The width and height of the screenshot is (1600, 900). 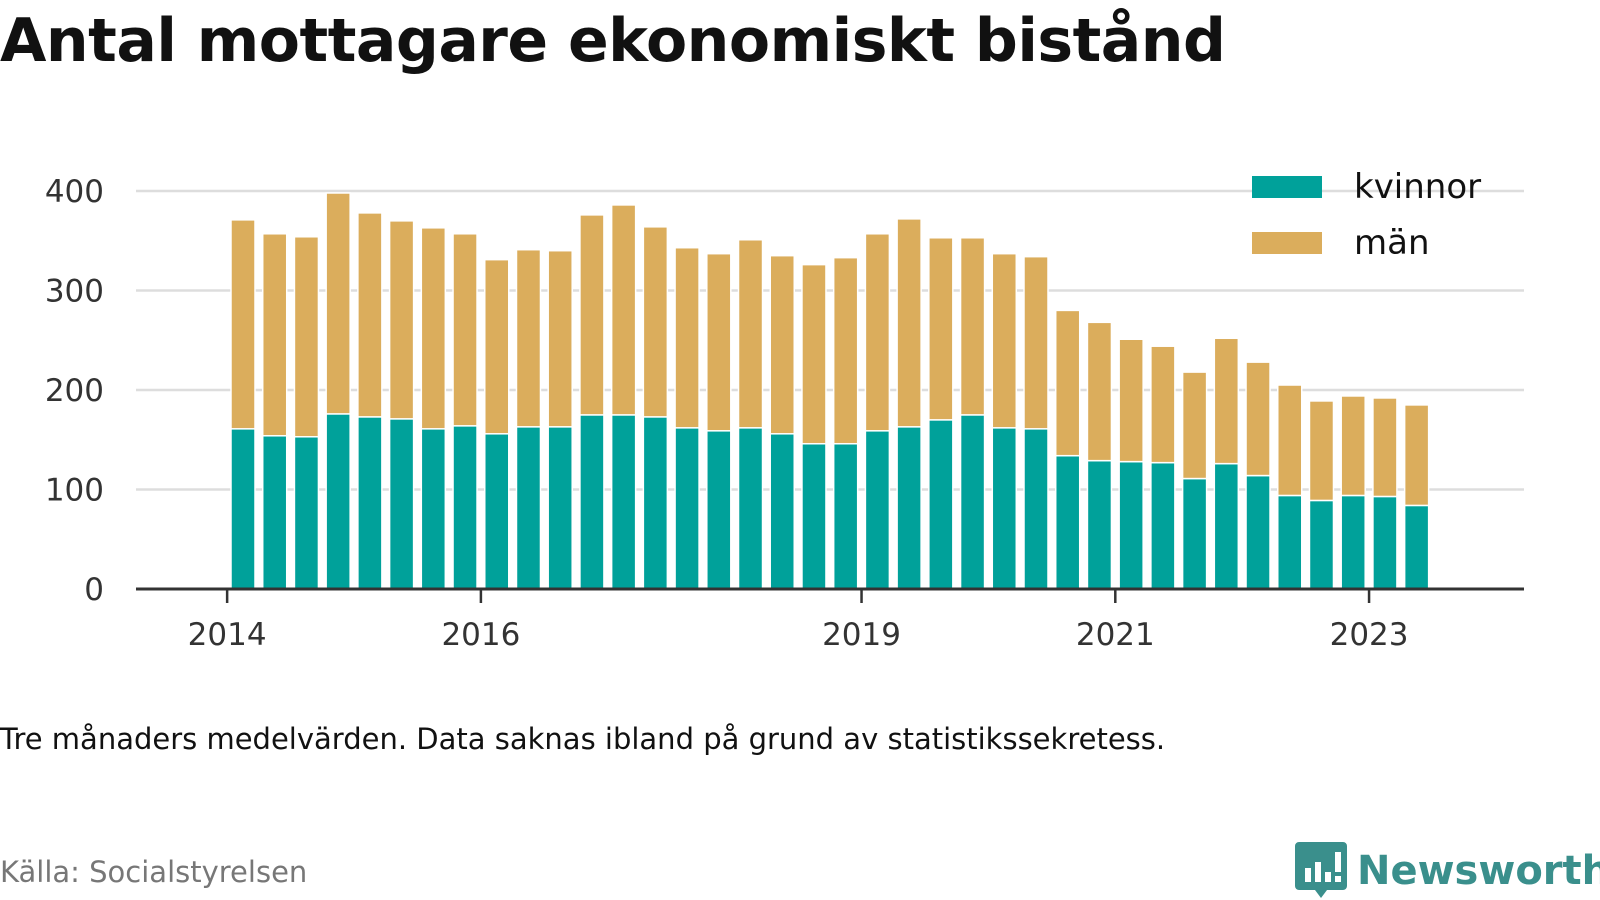 What do you see at coordinates (909, 323) in the screenshot?
I see `bar-man: män: 209` at bounding box center [909, 323].